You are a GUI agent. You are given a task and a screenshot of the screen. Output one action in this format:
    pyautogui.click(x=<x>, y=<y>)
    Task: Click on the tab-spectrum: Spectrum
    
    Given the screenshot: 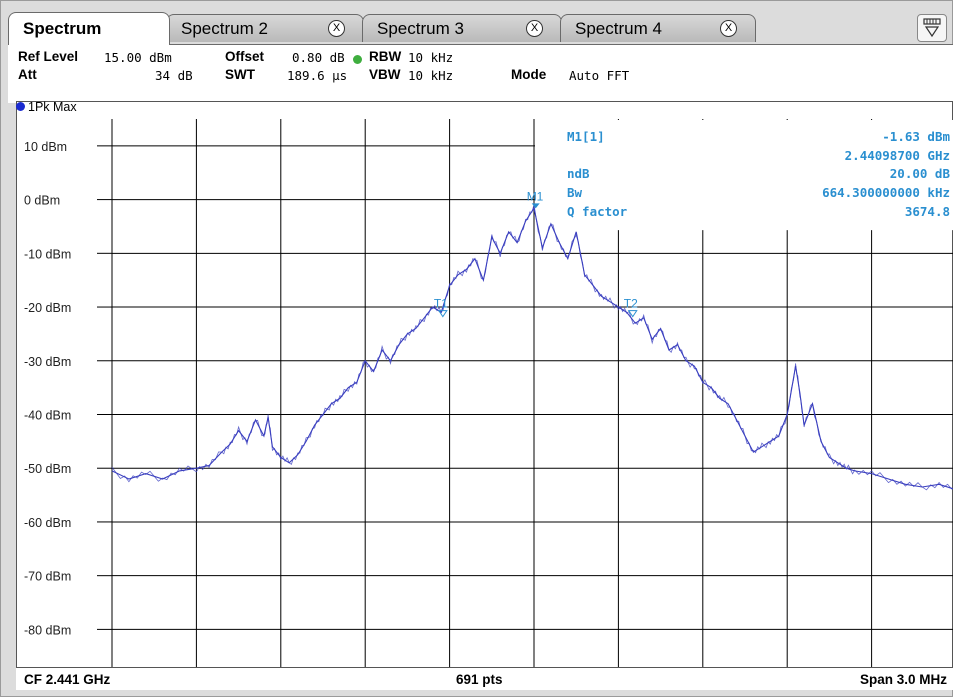 What is the action you would take?
    pyautogui.click(x=89, y=28)
    